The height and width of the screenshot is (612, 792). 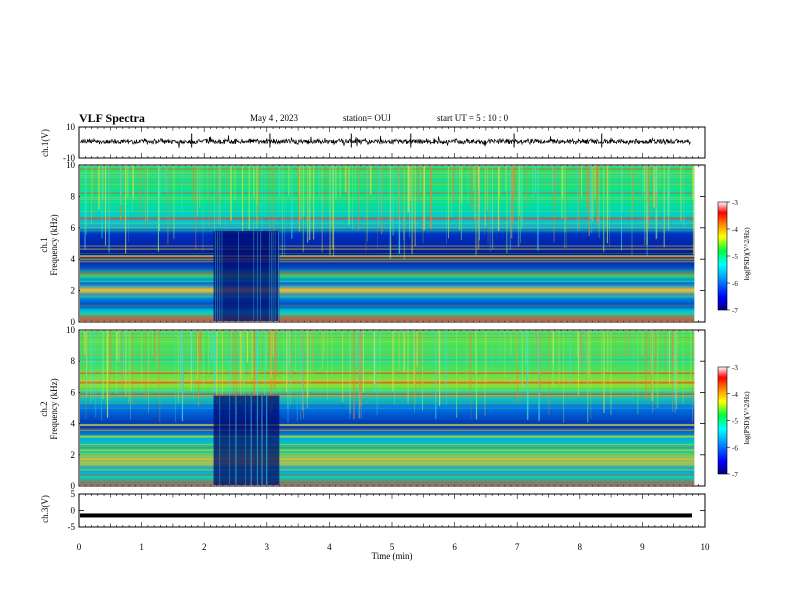 What do you see at coordinates (735, 368) in the screenshot?
I see `ch2-colorbar-tick-label: -3` at bounding box center [735, 368].